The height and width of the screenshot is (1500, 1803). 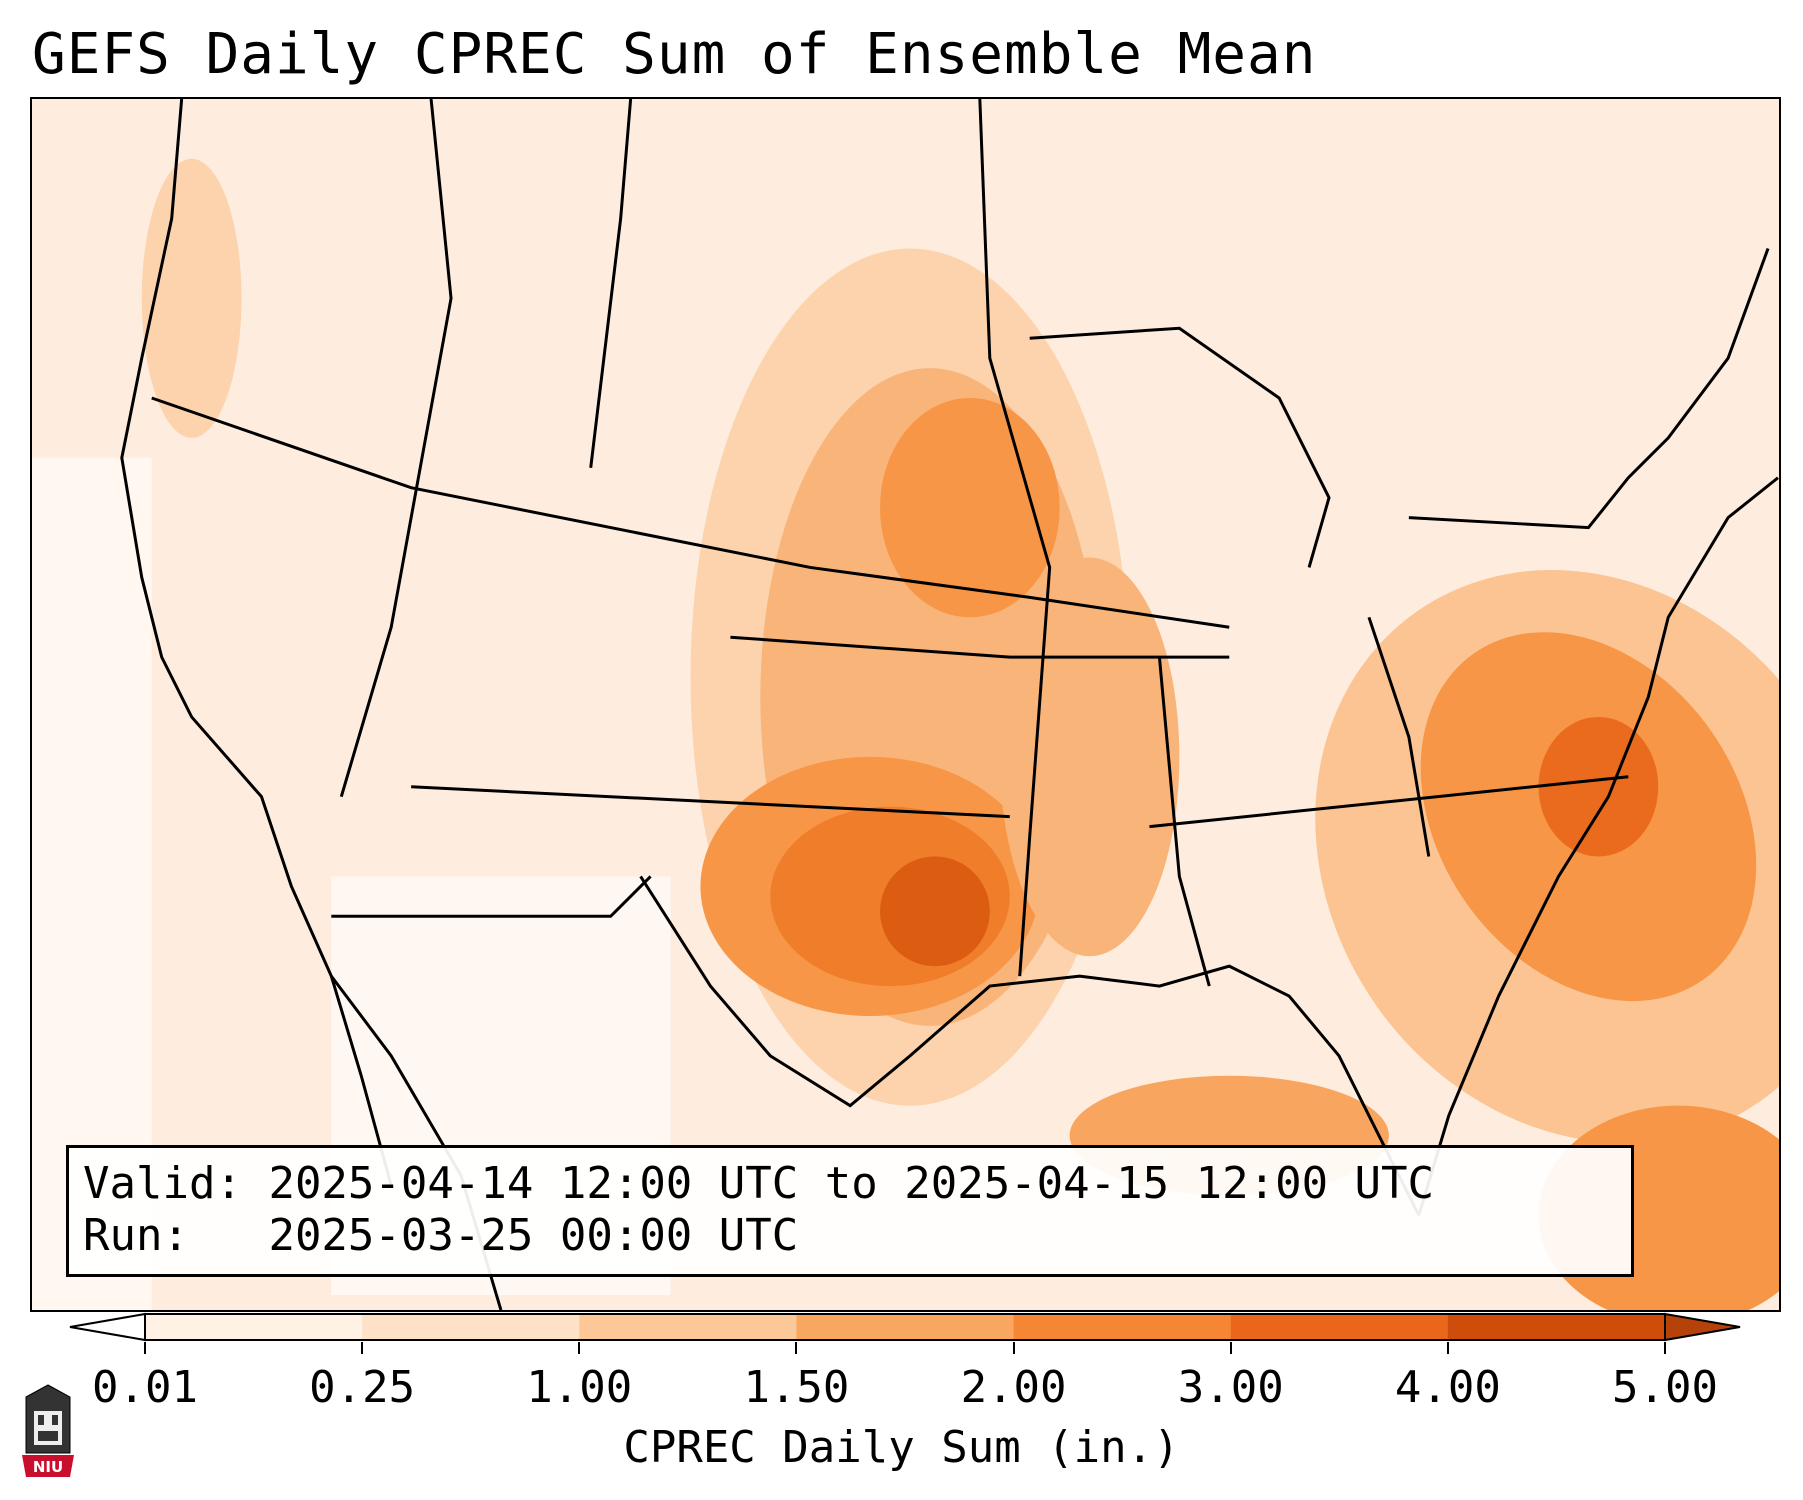 What do you see at coordinates (674, 54) in the screenshot?
I see `map-title: GEFS Daily CPREC Sum of Ensemble Mean` at bounding box center [674, 54].